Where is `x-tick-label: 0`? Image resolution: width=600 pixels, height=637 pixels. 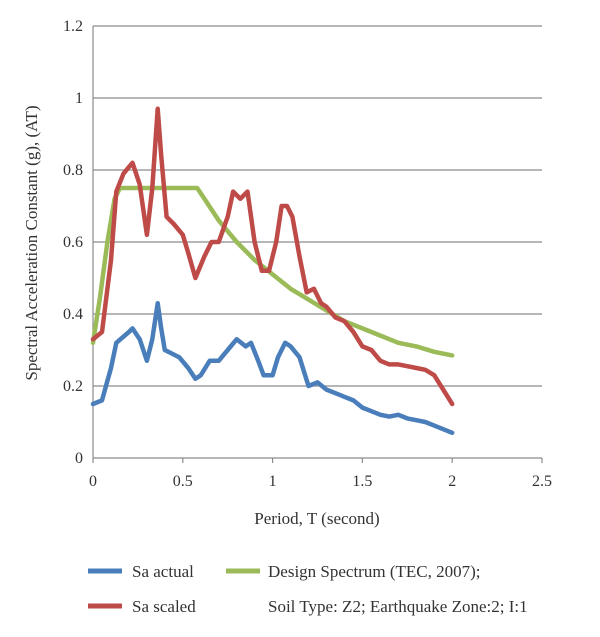
x-tick-label: 0 is located at coordinates (93, 481).